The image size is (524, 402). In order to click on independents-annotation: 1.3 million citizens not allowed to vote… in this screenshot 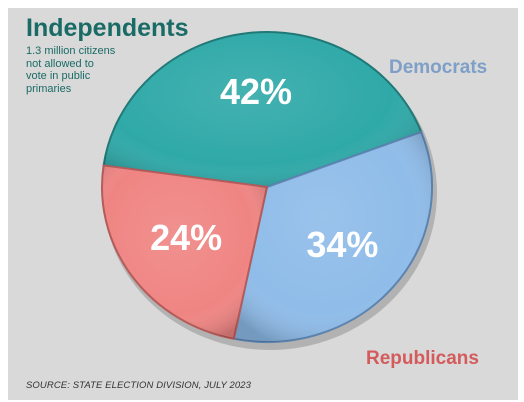, I will do `click(91, 70)`.